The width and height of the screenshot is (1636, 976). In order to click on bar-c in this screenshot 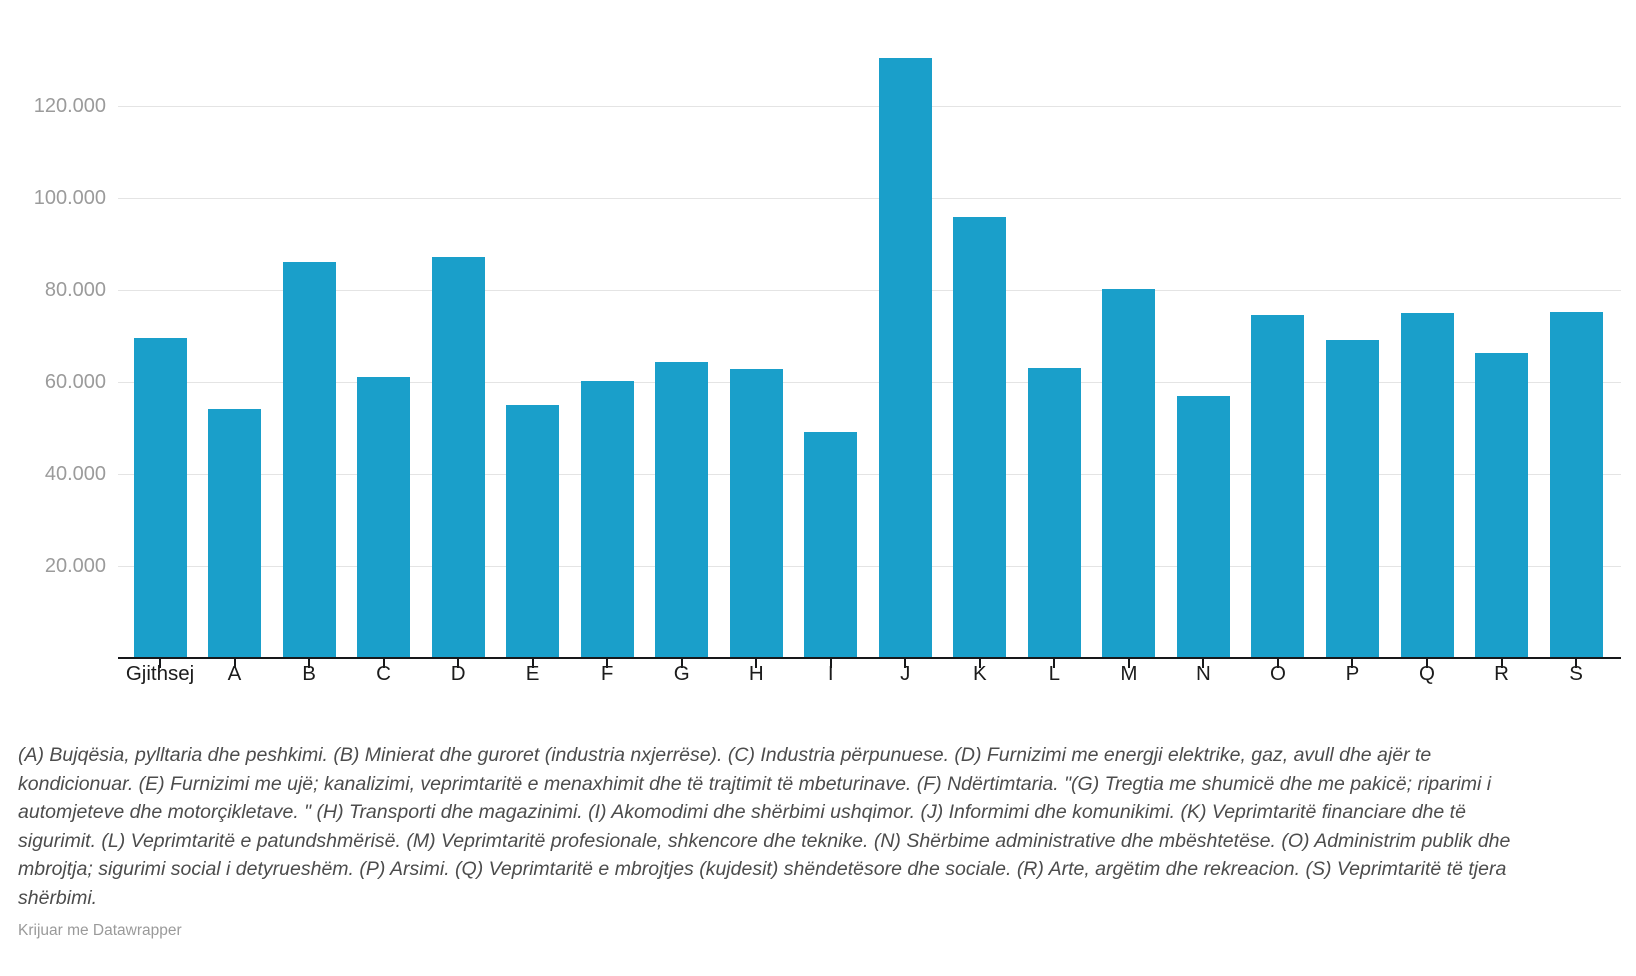, I will do `click(384, 517)`.